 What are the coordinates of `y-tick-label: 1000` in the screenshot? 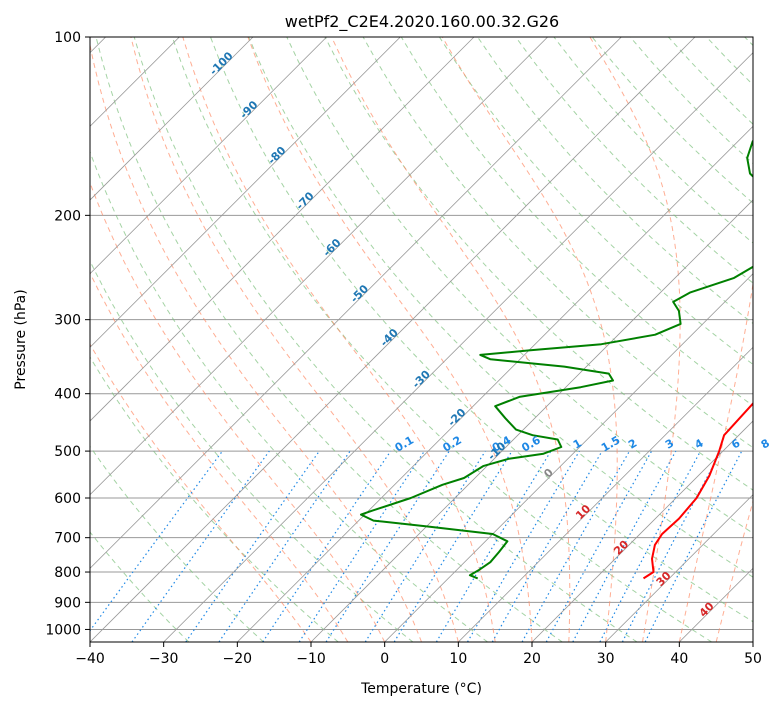 It's located at (63, 630).